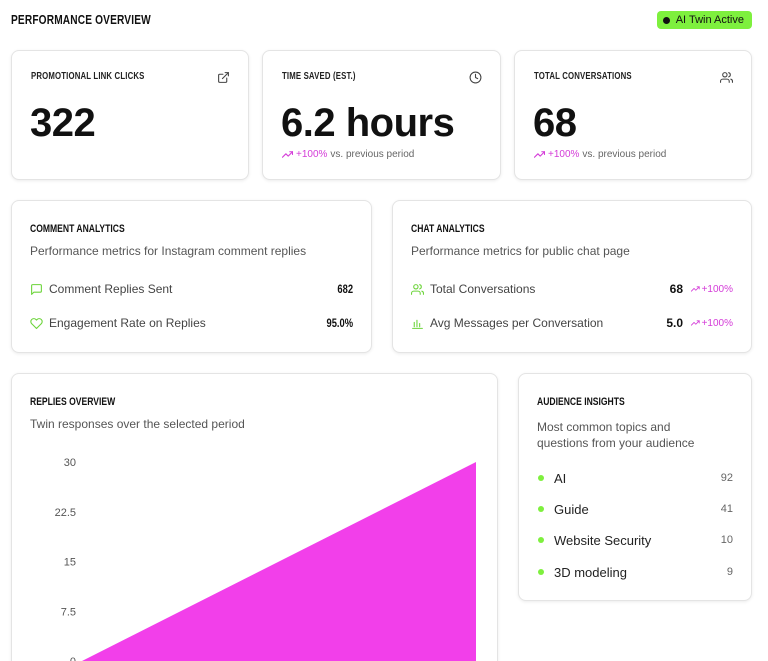  What do you see at coordinates (70, 563) in the screenshot?
I see `y-tick-label: 15` at bounding box center [70, 563].